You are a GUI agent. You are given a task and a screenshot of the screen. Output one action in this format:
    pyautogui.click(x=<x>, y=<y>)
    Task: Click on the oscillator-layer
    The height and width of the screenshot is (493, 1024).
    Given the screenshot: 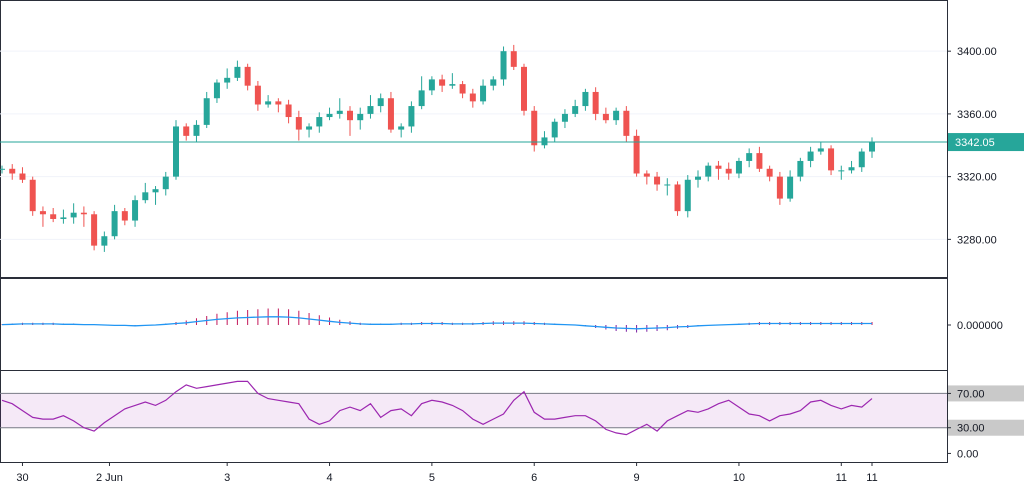 What is the action you would take?
    pyautogui.click(x=437, y=320)
    